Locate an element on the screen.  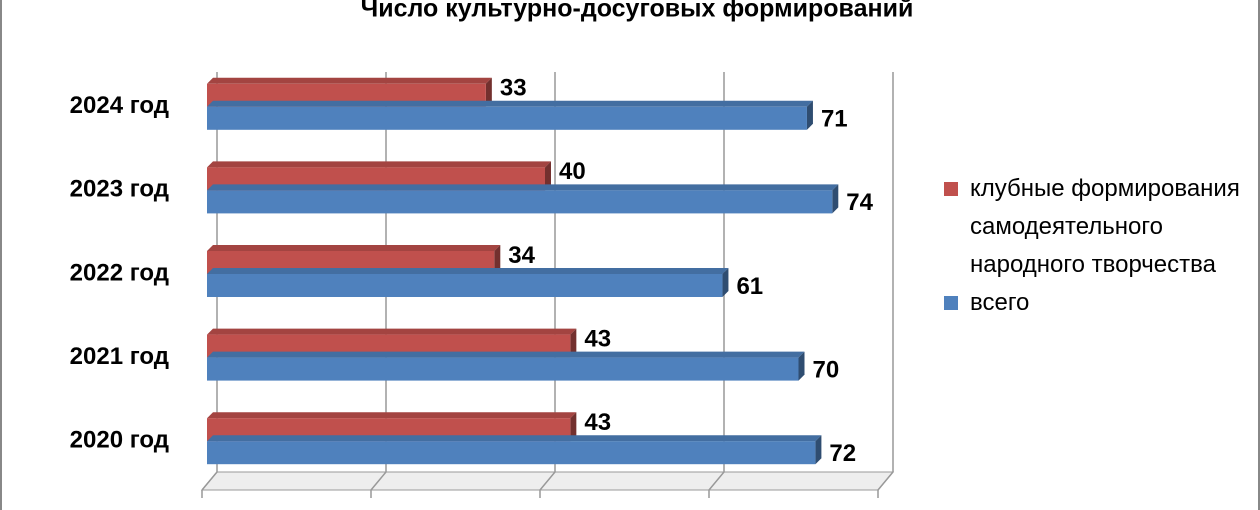
data-label: 71 is located at coordinates (834, 119).